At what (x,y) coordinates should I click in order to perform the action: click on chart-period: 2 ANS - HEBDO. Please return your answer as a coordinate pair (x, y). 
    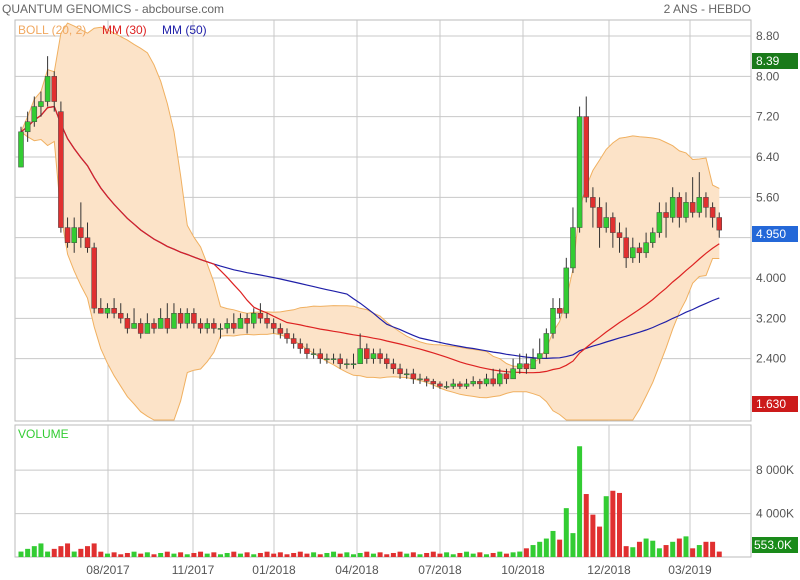
    Looking at the image, I should click on (707, 9).